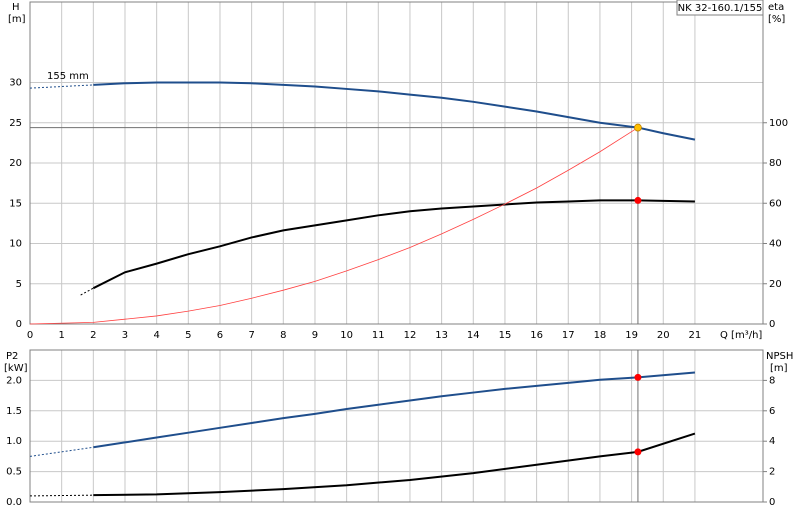  I want to click on x-tick-label: 17, so click(568, 335).